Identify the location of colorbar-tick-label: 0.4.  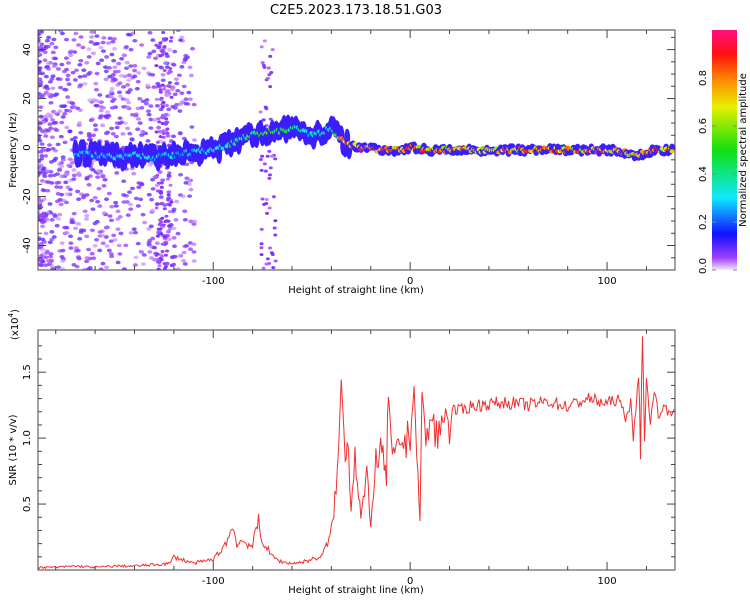
(703, 174).